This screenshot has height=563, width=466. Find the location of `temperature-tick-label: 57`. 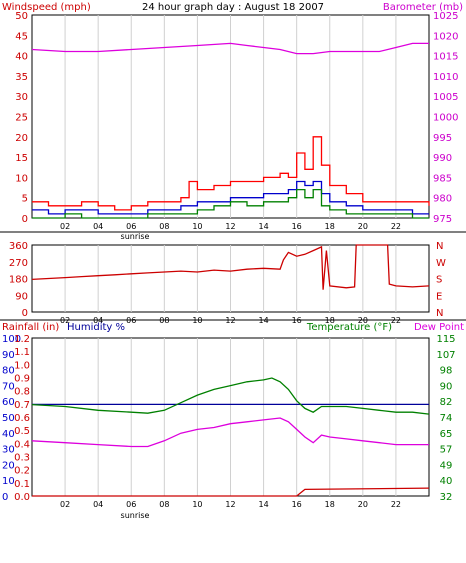

temperature-tick-label: 57 is located at coordinates (446, 450).